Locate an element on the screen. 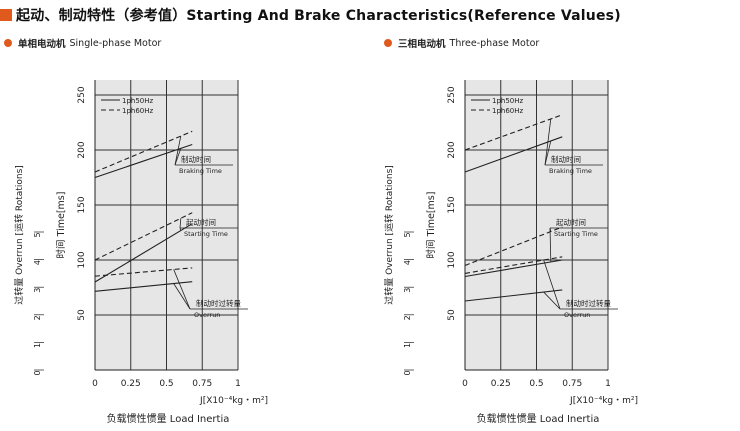 This screenshot has height=431, width=740. panel-label-en: Three-phase Motor is located at coordinates (494, 43).